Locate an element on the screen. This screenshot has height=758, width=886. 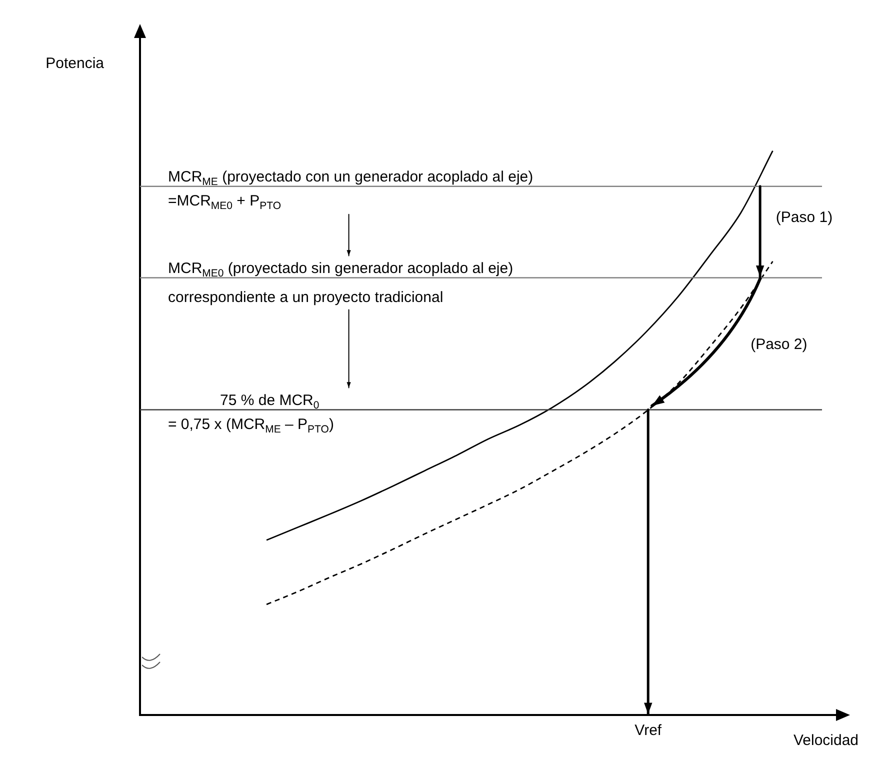
x-axis-title: Velocidad is located at coordinates (826, 740).